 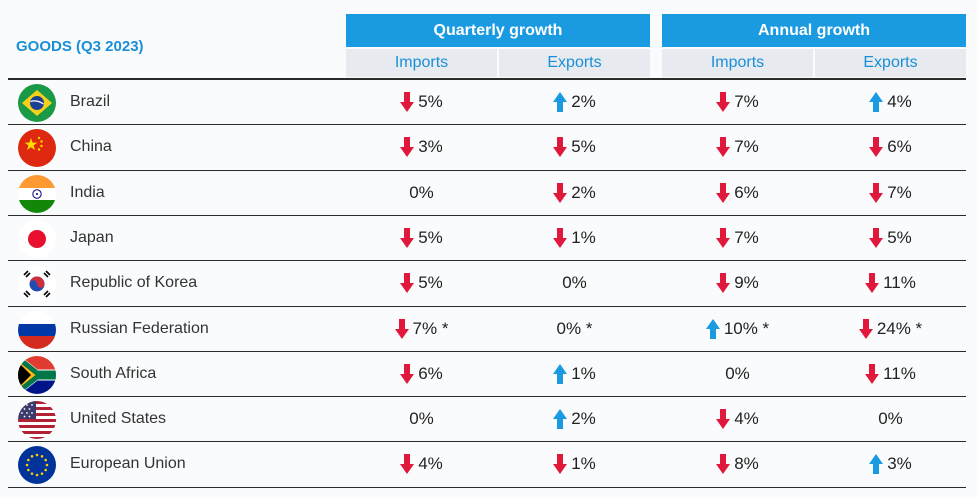 I want to click on quarterly-imports-cell: 0%, so click(x=421, y=419).